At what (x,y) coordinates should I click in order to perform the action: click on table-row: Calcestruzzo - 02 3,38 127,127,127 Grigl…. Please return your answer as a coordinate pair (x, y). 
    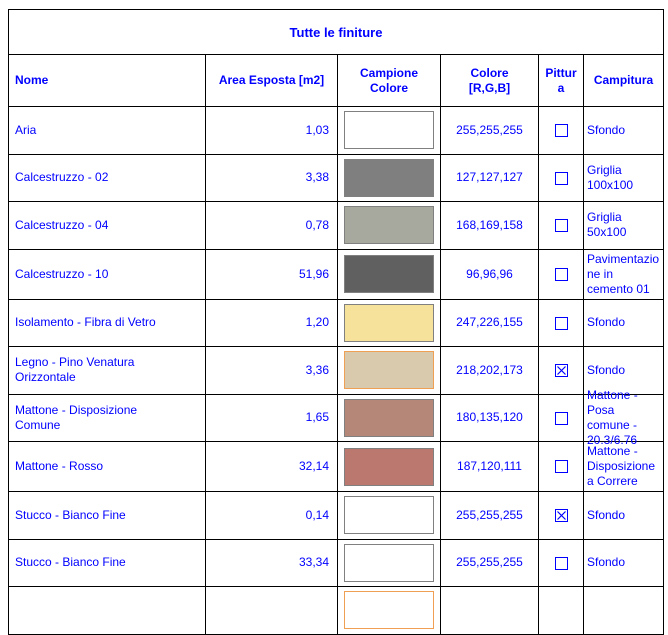
    Looking at the image, I should click on (336, 177).